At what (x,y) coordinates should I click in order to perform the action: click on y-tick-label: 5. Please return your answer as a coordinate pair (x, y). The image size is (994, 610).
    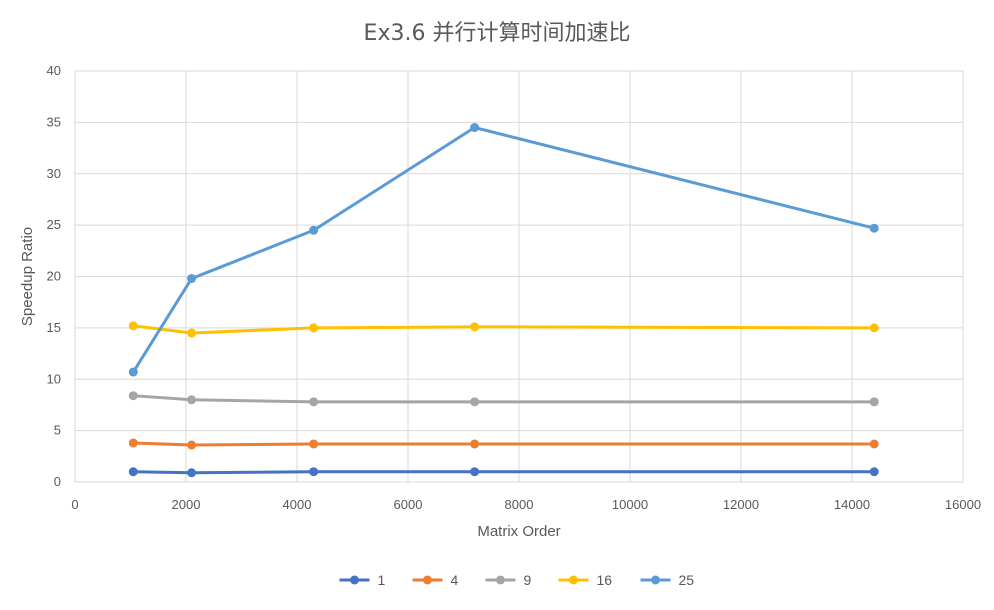
    Looking at the image, I should click on (57, 430).